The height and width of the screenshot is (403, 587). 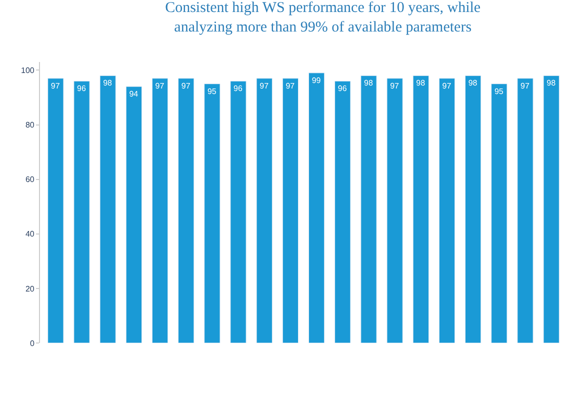 What do you see at coordinates (323, 18) in the screenshot?
I see `chart-title: Consistent high WS performance for 10 years, while analyzing more than 99% of available parameters` at bounding box center [323, 18].